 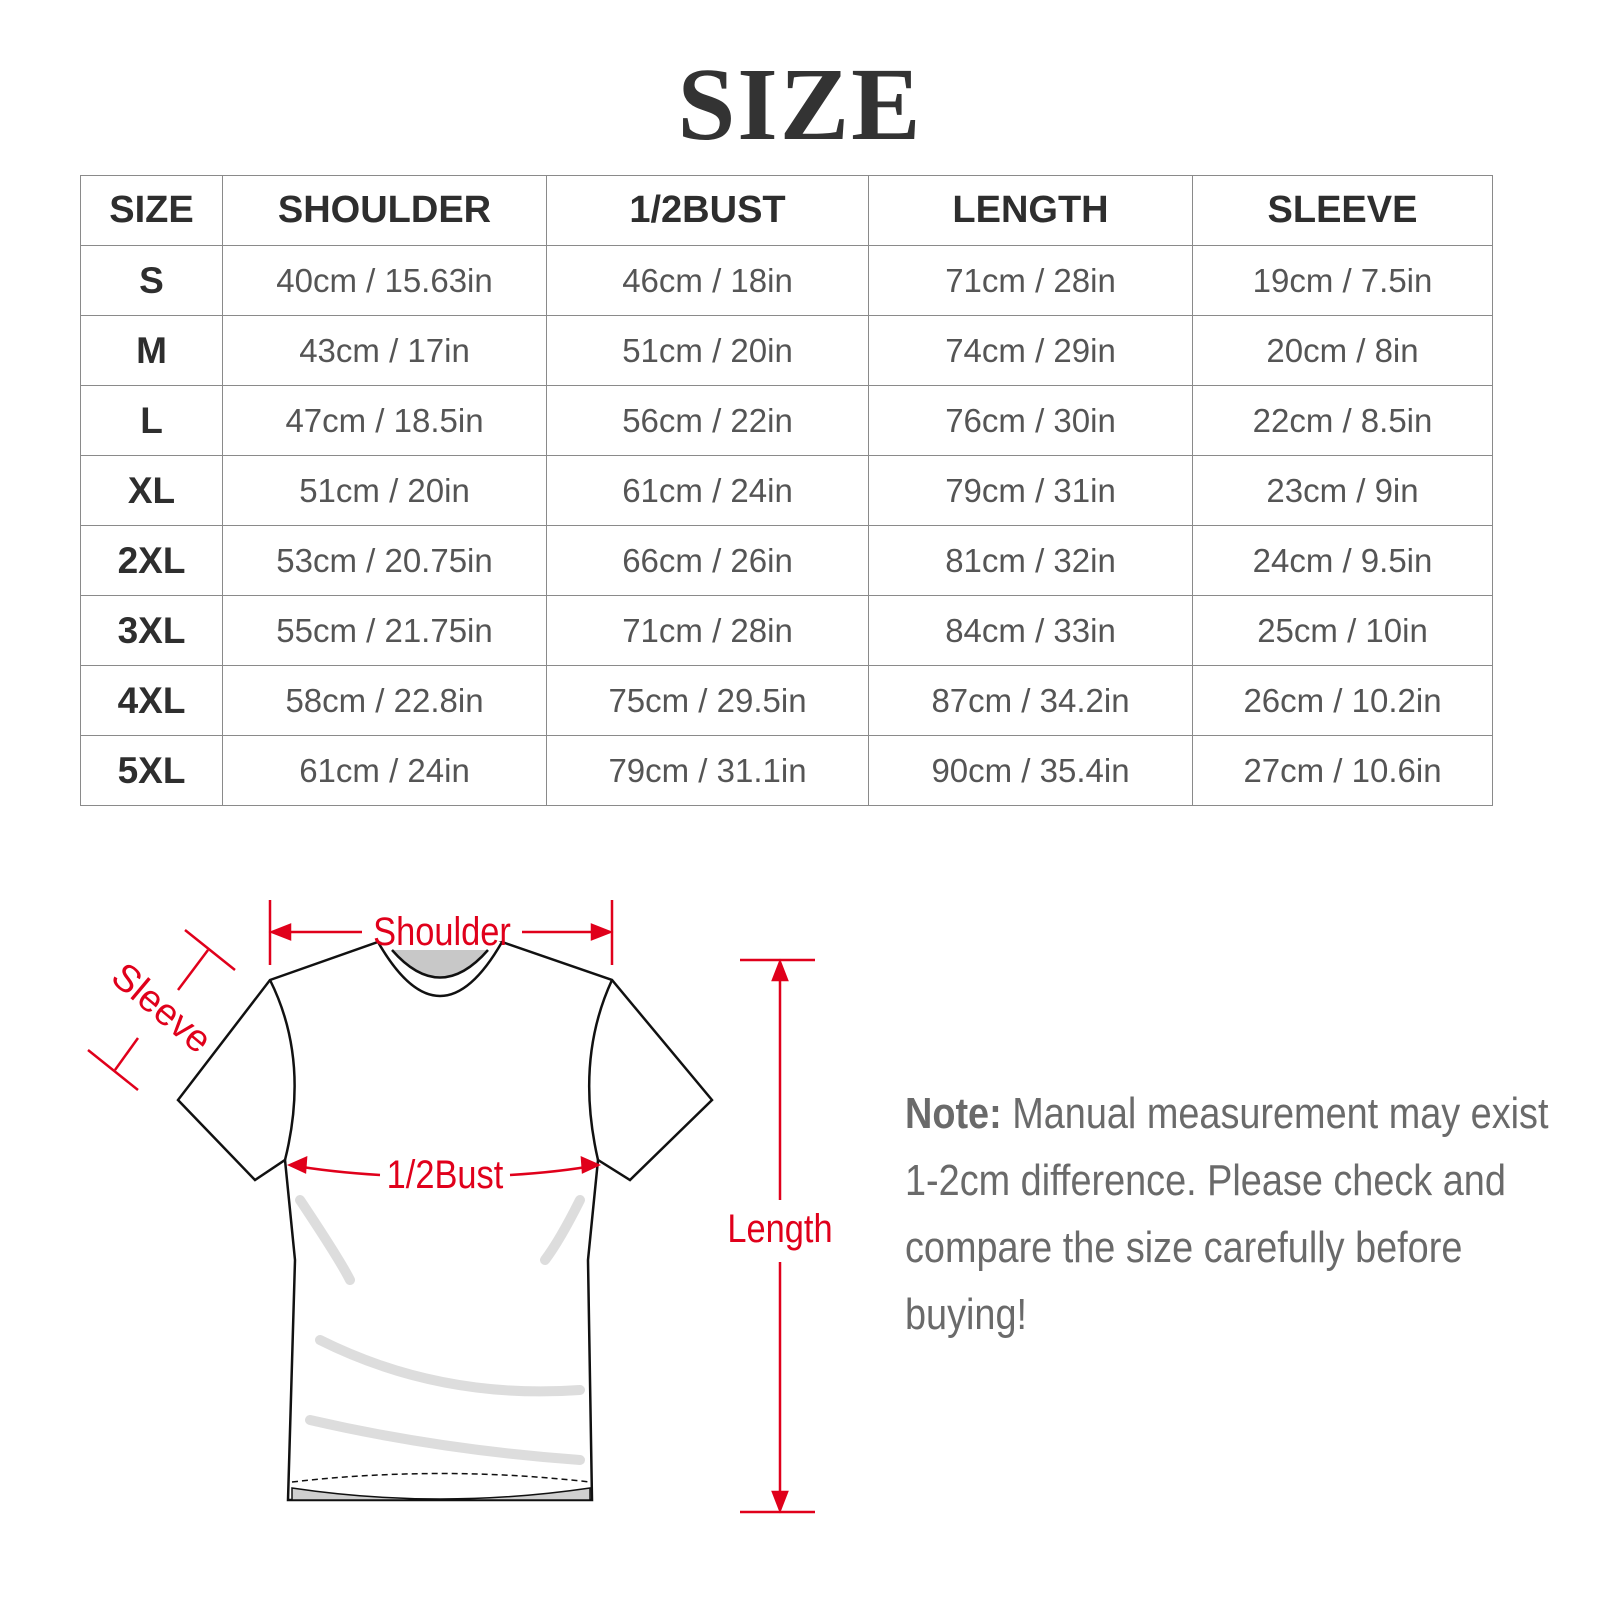 What do you see at coordinates (1342, 350) in the screenshot?
I see `measurement-cell: 20cm / 8in` at bounding box center [1342, 350].